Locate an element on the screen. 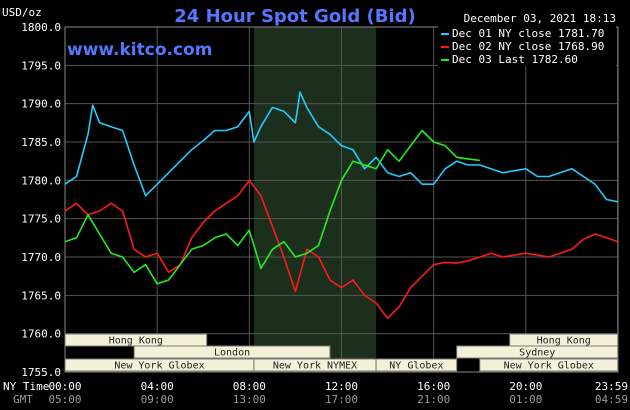 The height and width of the screenshot is (410, 630). session-label: New York NYMEX is located at coordinates (315, 366).